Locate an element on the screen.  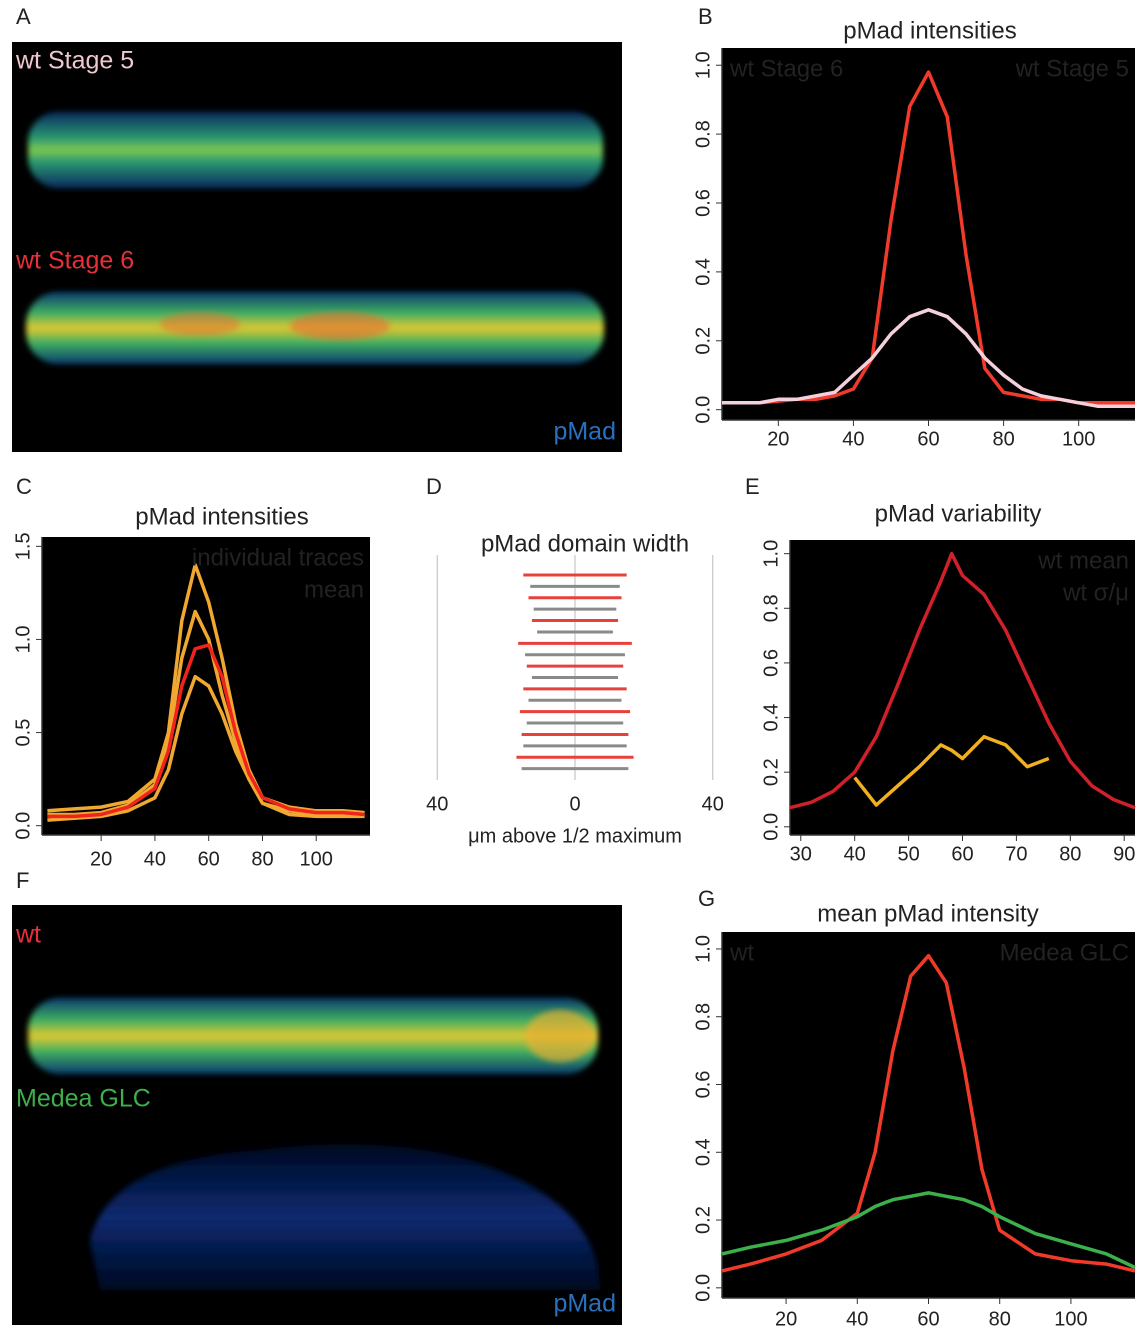
x-tick-label: 90 is located at coordinates (1124, 854).